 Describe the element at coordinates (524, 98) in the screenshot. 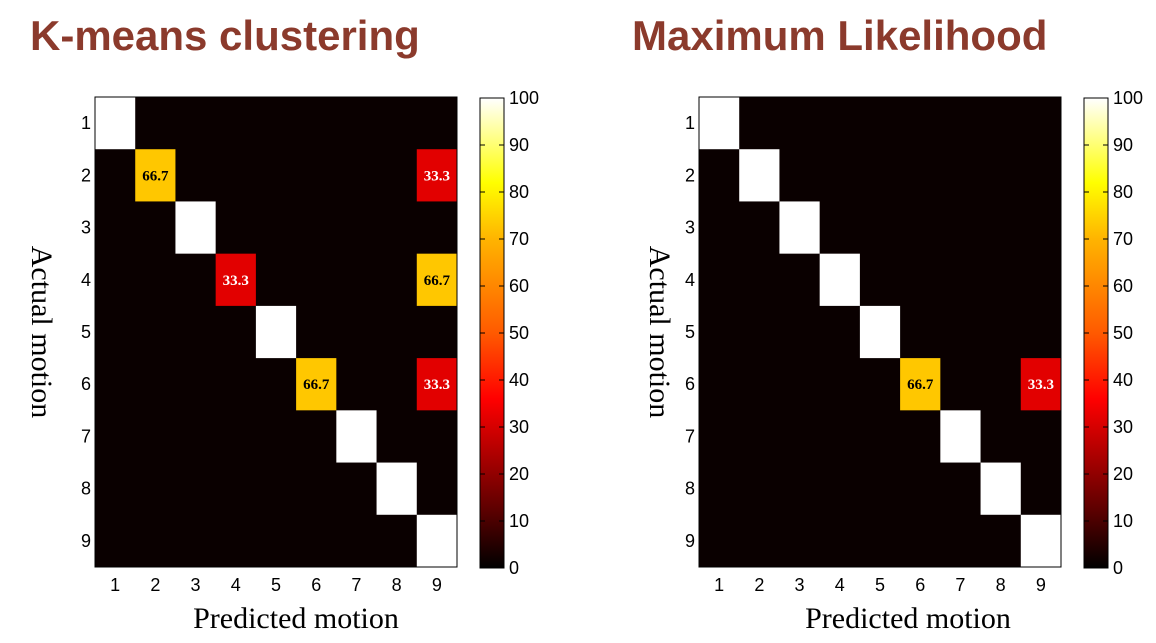

I see `colorbar-tick-label: 100` at that location.